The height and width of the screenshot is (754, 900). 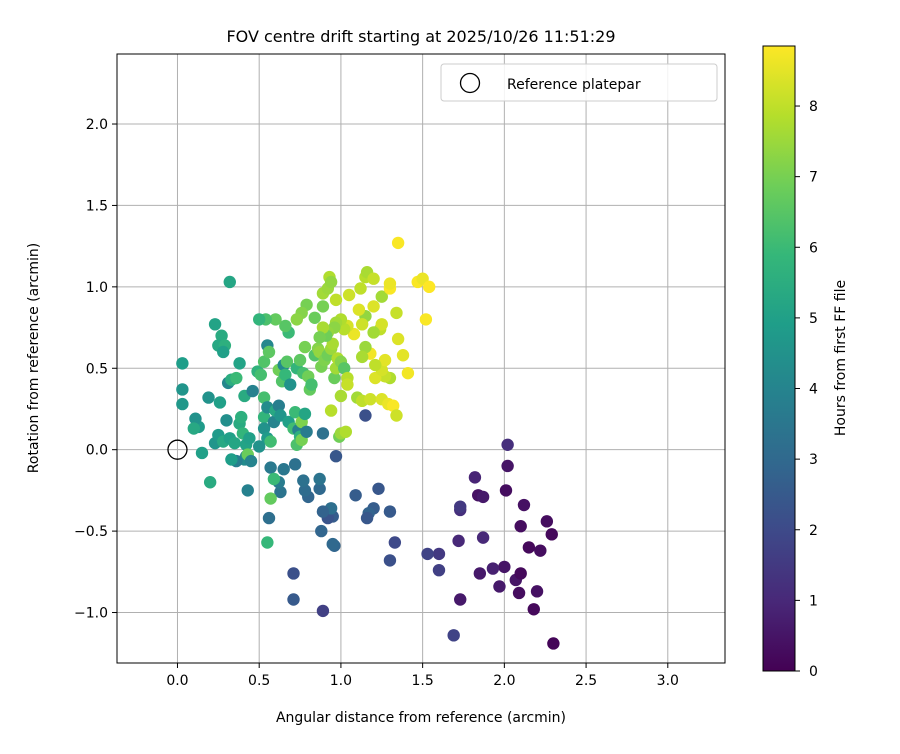 I want to click on legend: Reference platepar, so click(x=579, y=82).